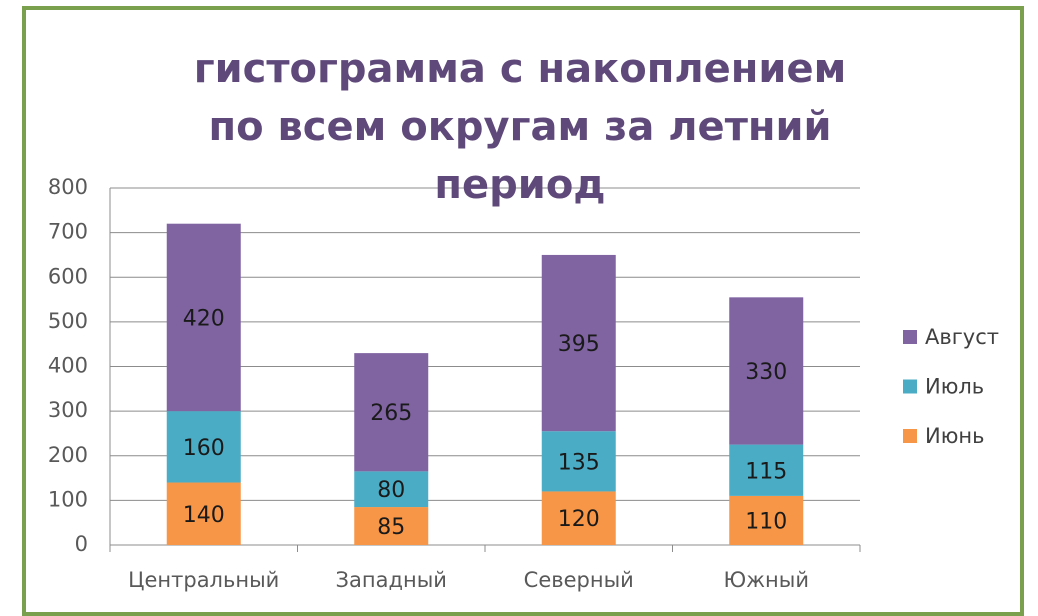 The image size is (1038, 616). I want to click on y-tick-label: 0, so click(81, 544).